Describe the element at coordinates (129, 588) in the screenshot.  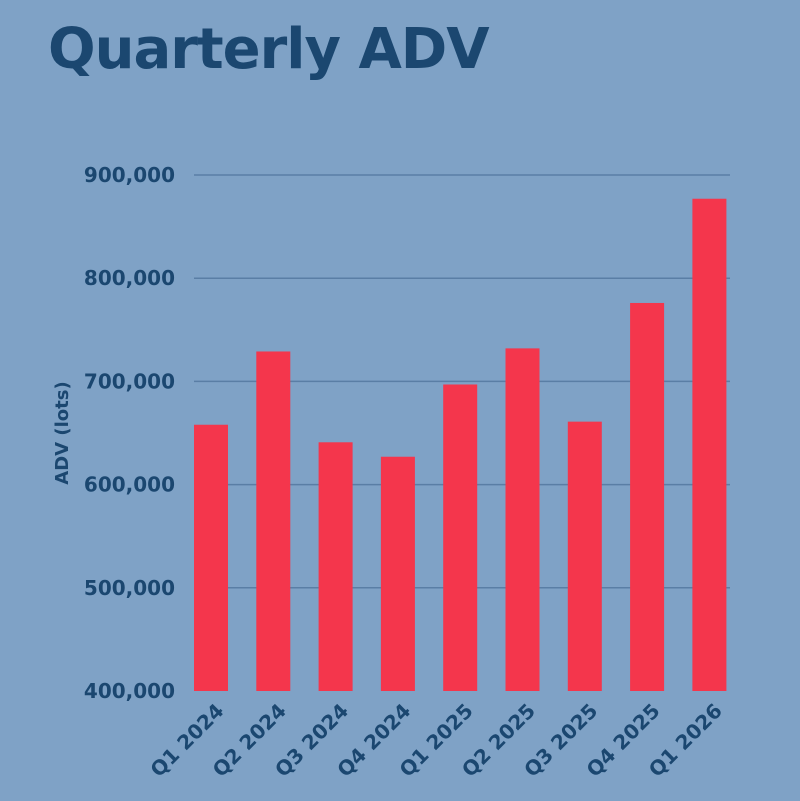
I see `y-tick-label: 500,000` at that location.